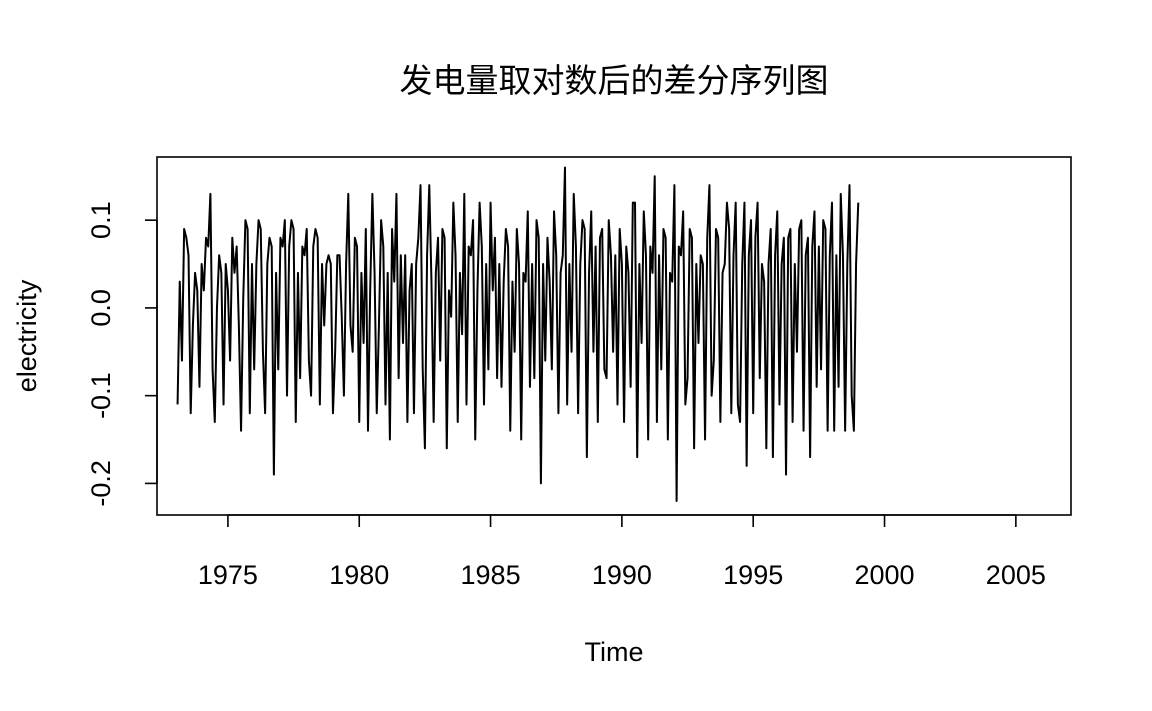 The image size is (1152, 711). Describe the element at coordinates (622, 552) in the screenshot. I see `x-axis: 1975 1980 1985 1990 1995 2000 2005` at that location.